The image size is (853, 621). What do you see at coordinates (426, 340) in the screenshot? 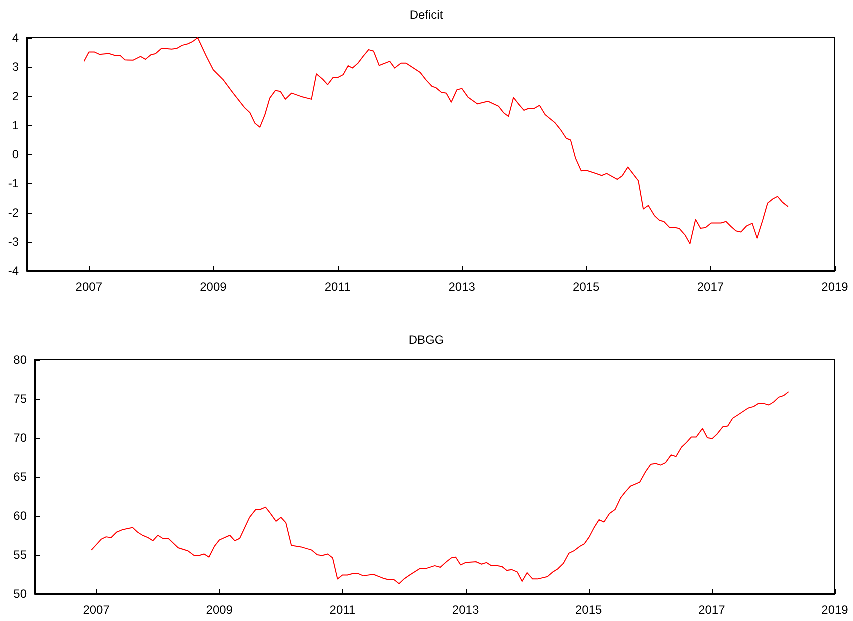
I see `chart-title: DBGG` at bounding box center [426, 340].